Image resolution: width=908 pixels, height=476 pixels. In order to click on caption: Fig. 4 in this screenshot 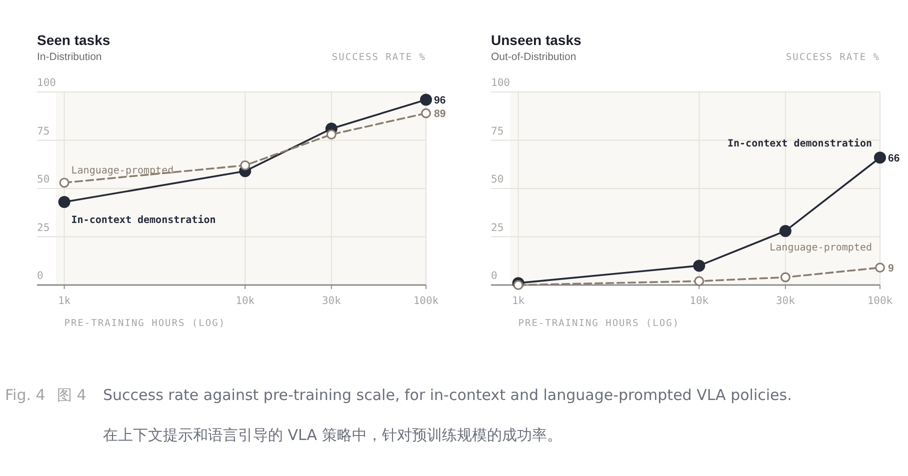, I will do `click(25, 395)`.